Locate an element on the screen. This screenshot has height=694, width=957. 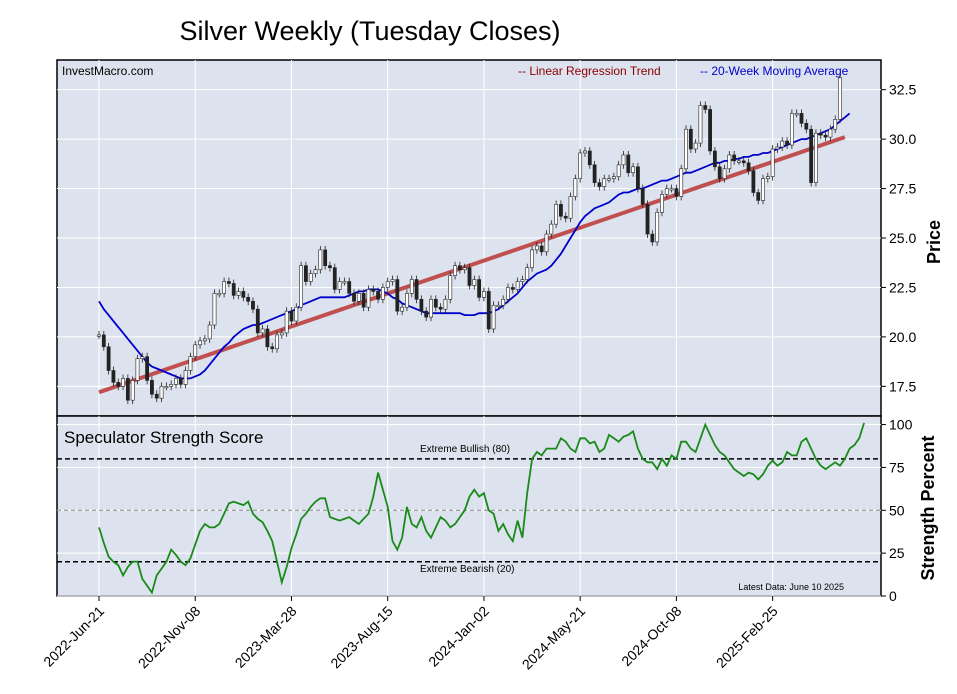
strength-panel-title: Speculator Strength Score is located at coordinates (163, 437).